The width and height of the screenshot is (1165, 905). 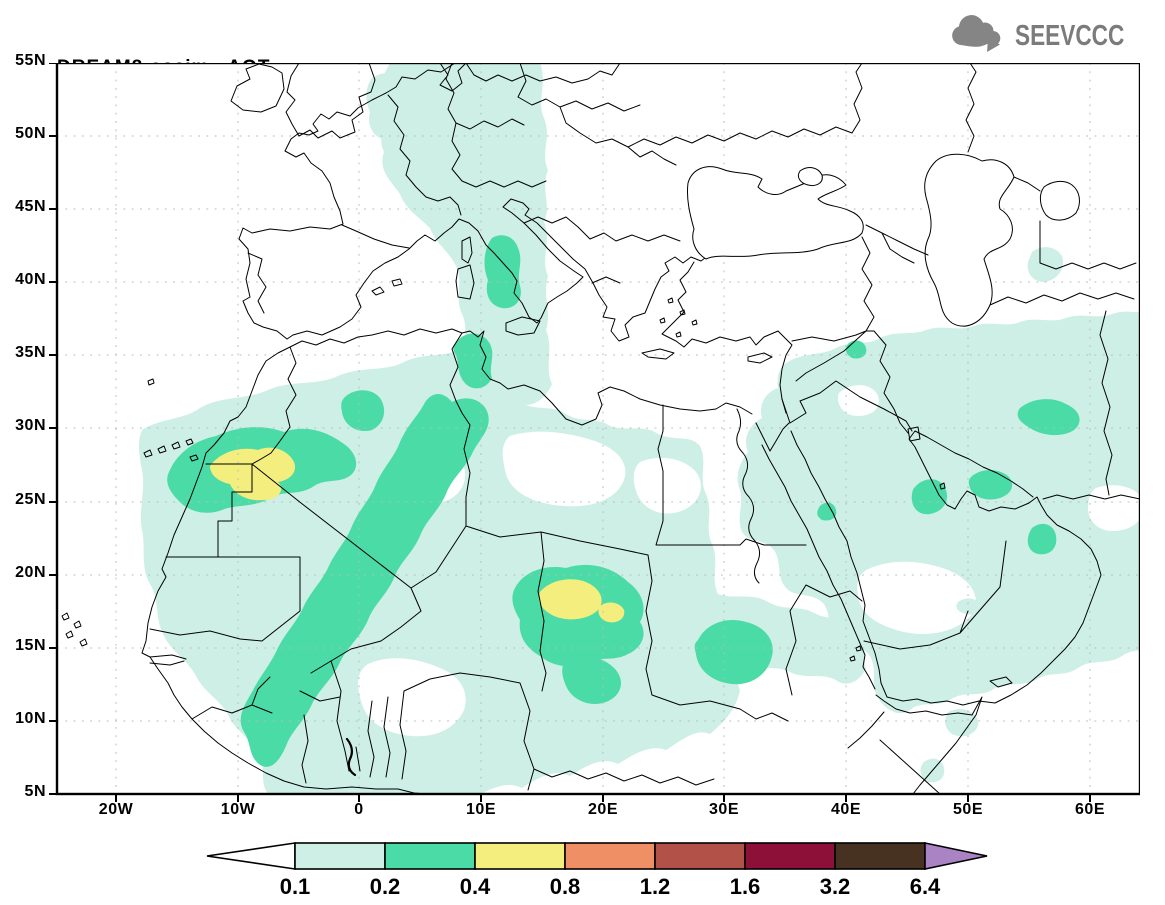 What do you see at coordinates (30, 718) in the screenshot?
I see `lat-label: 10N` at bounding box center [30, 718].